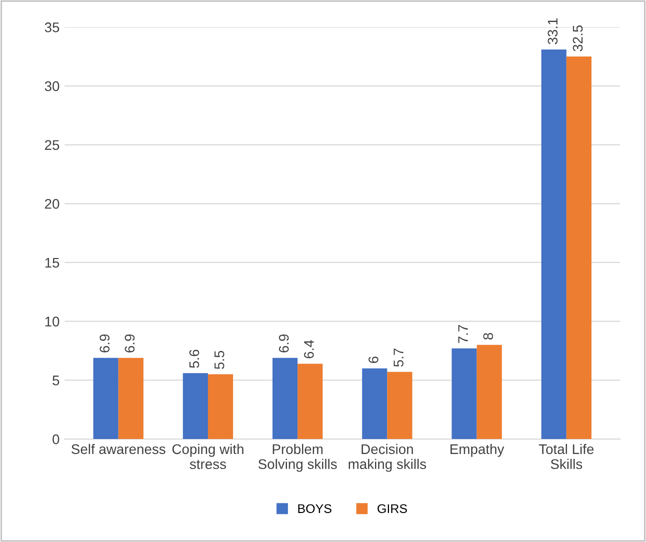 The height and width of the screenshot is (542, 646). I want to click on x-tick-label: Self awareness, so click(119, 449).